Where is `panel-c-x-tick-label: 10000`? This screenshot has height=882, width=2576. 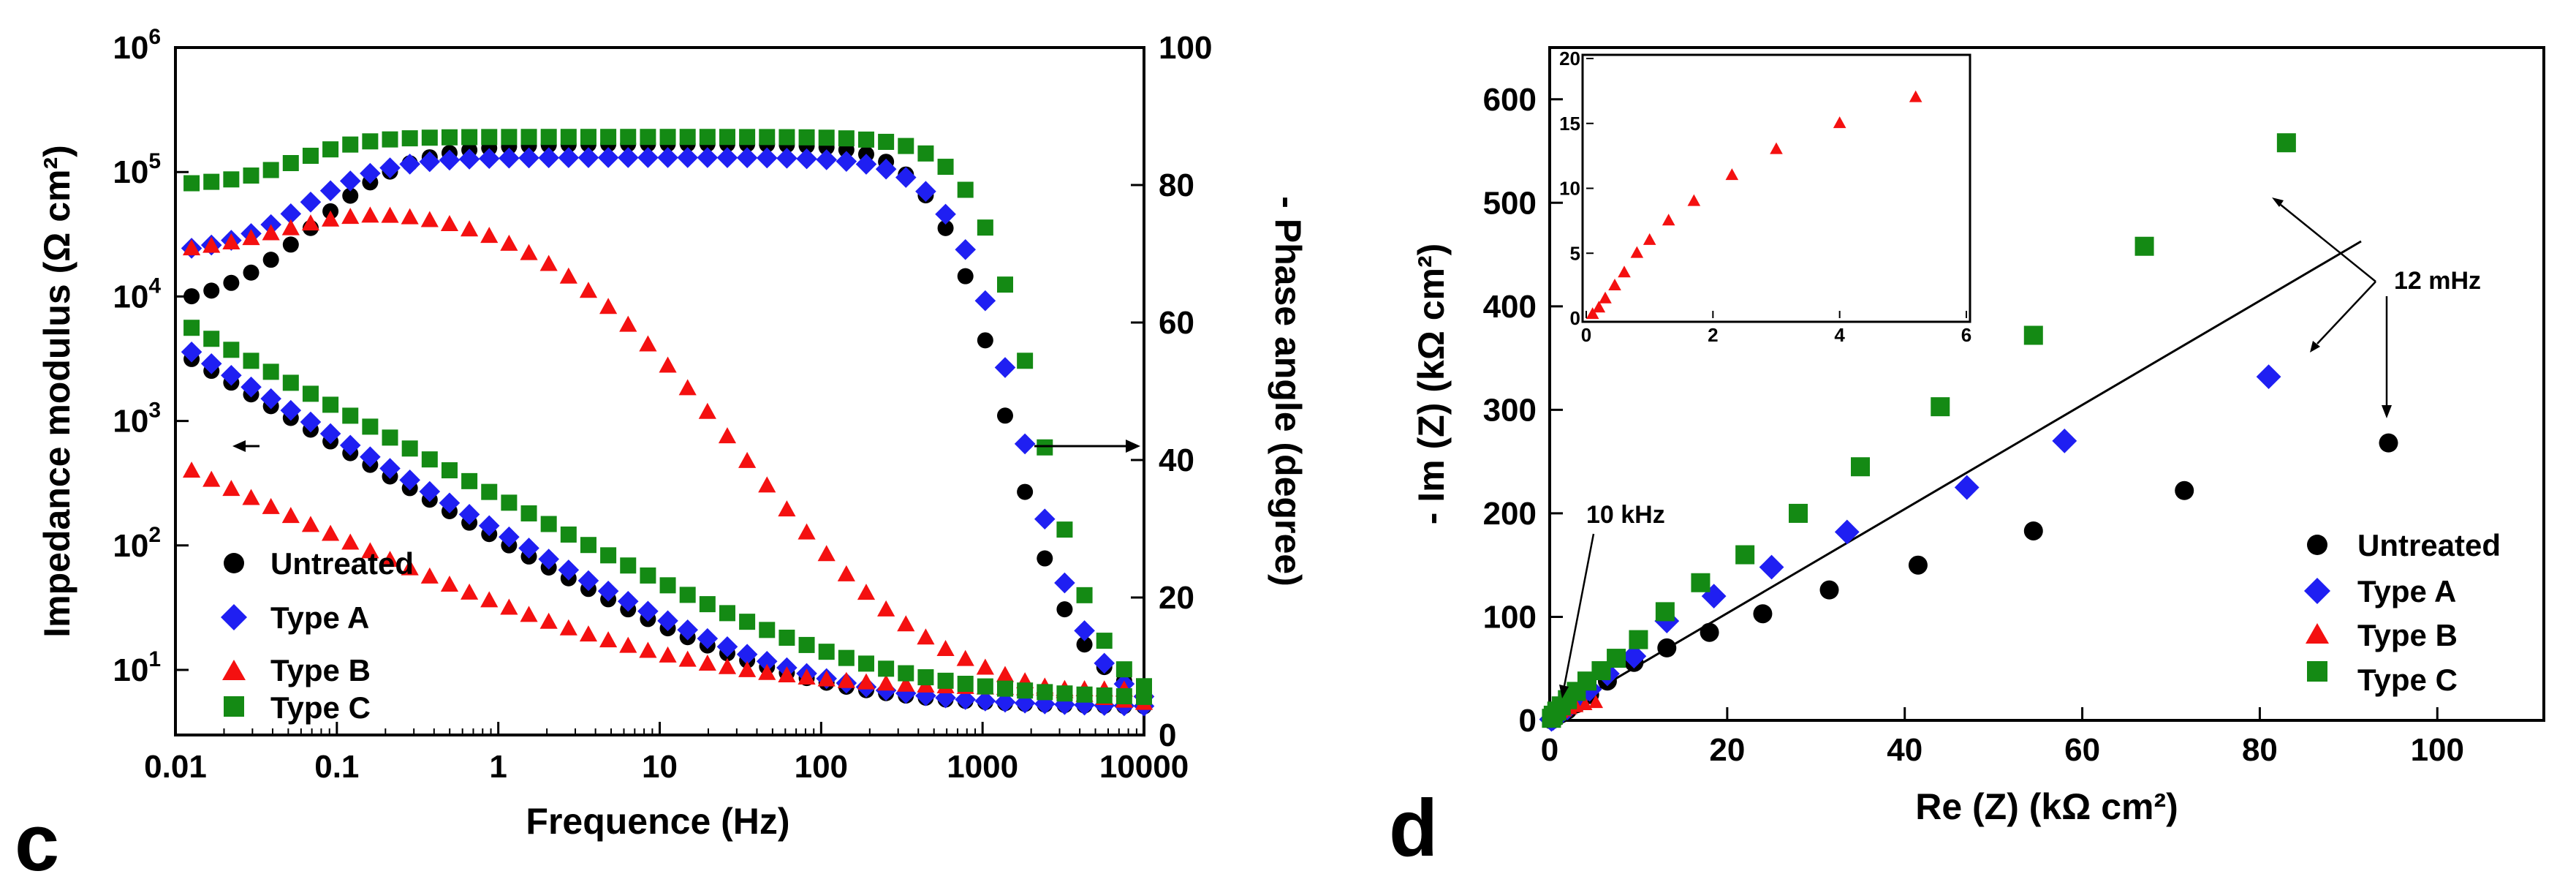
panel-c-x-tick-label: 10000 is located at coordinates (1144, 767).